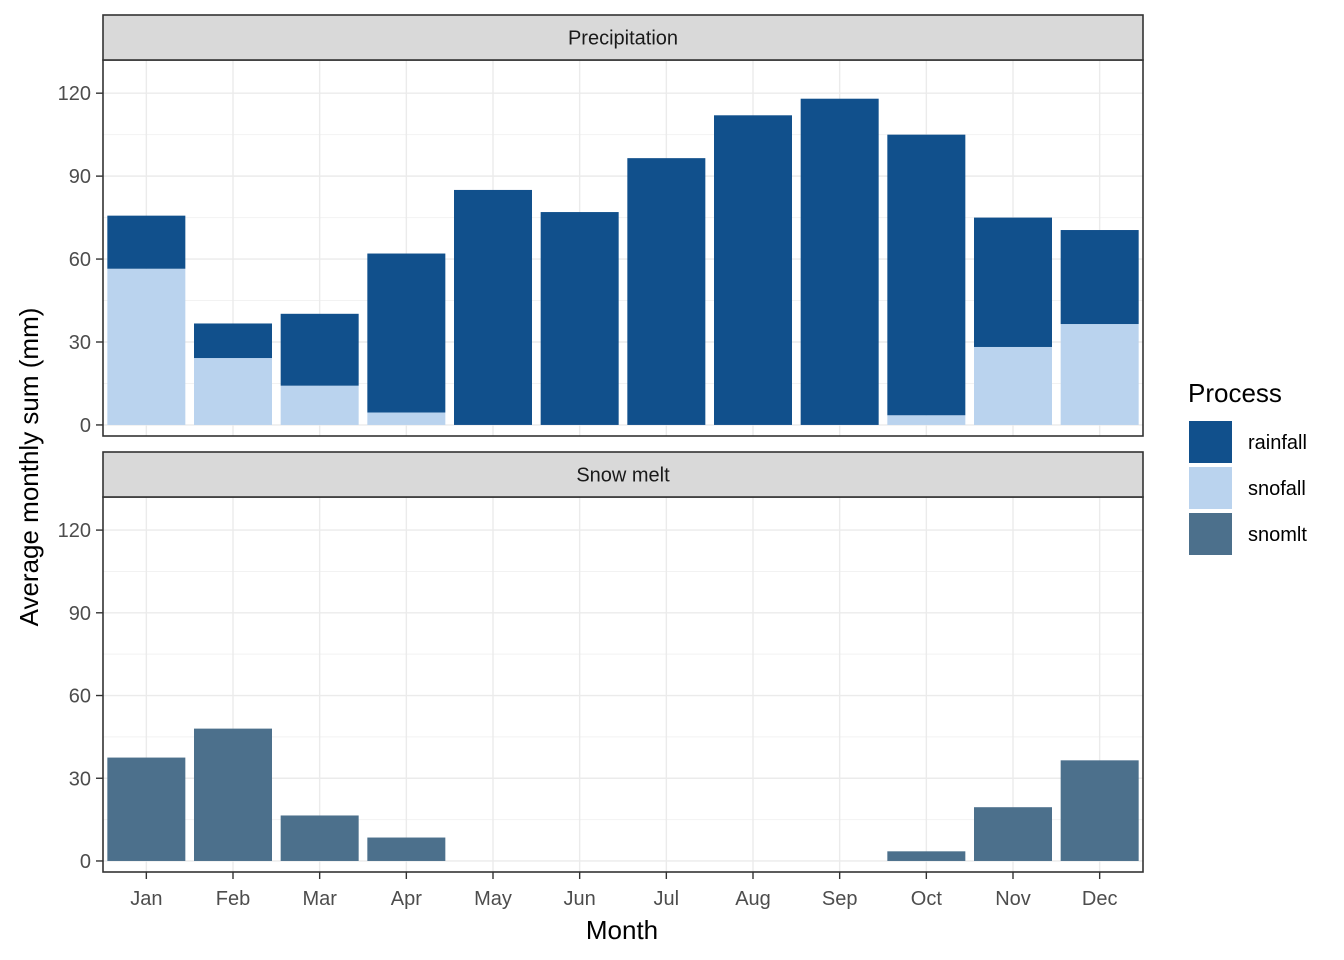 The width and height of the screenshot is (1344, 960). Describe the element at coordinates (146, 899) in the screenshot. I see `x-tick-label-jan: Jan` at that location.